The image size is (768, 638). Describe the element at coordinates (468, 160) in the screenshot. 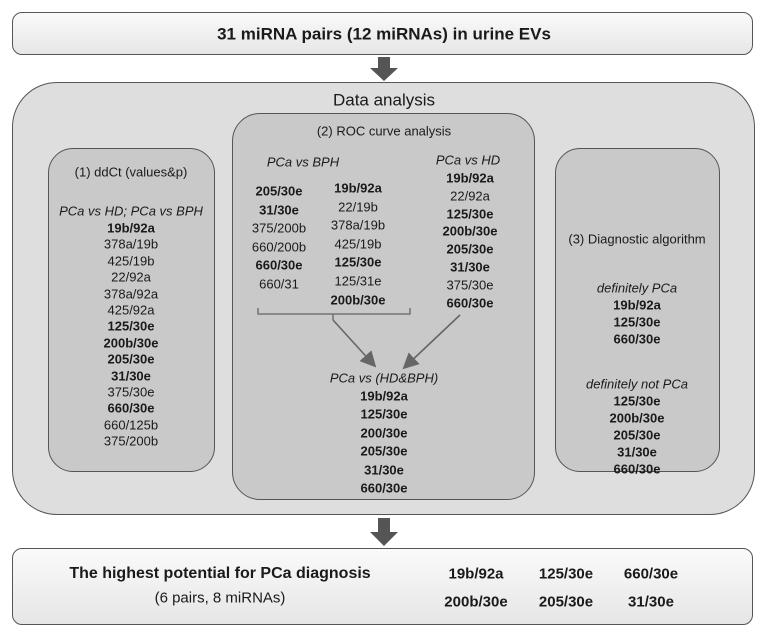

I see `group-label: PCa vs HD` at that location.